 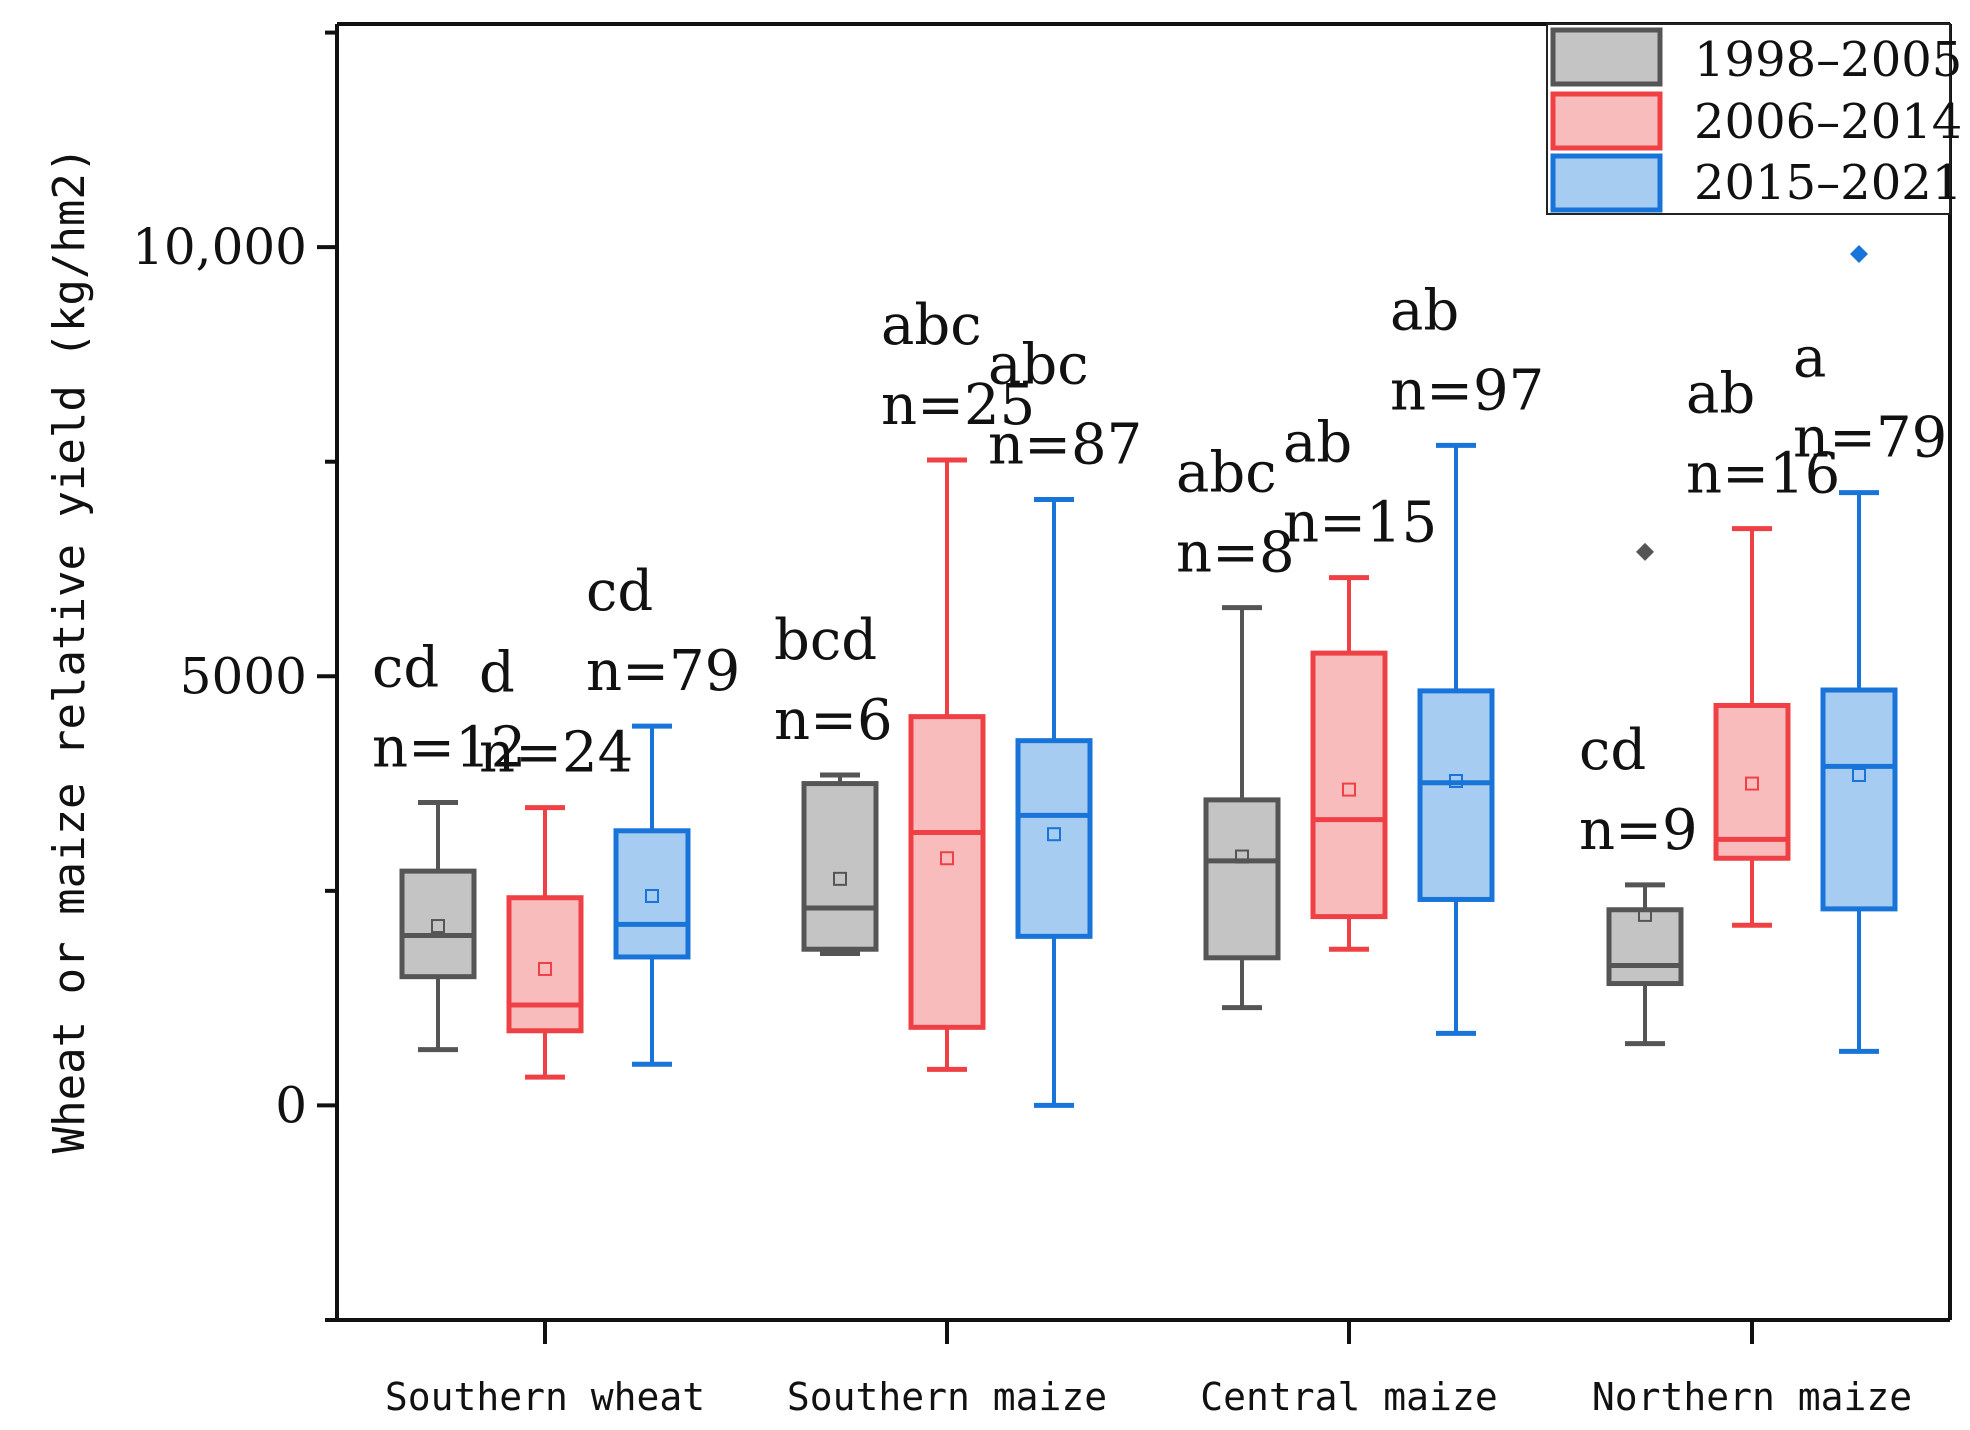 What do you see at coordinates (1606, 57) in the screenshot?
I see `legend-swatch-1998-2005` at bounding box center [1606, 57].